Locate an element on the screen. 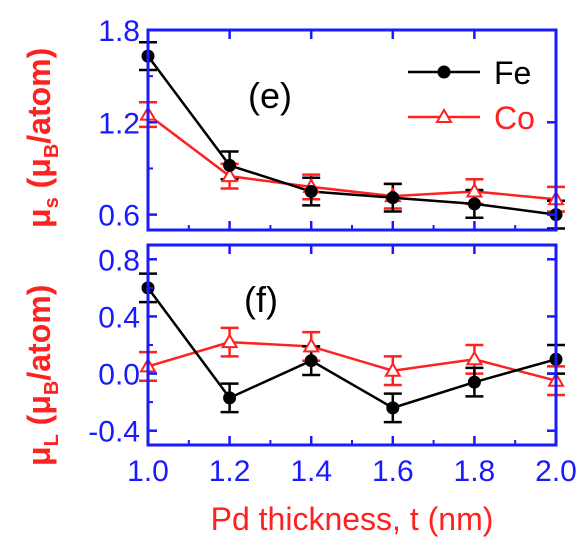 Image resolution: width=581 pixels, height=546 pixels. panel-e-y-axis-label: μs (μB/atom) is located at coordinates (42, 138).